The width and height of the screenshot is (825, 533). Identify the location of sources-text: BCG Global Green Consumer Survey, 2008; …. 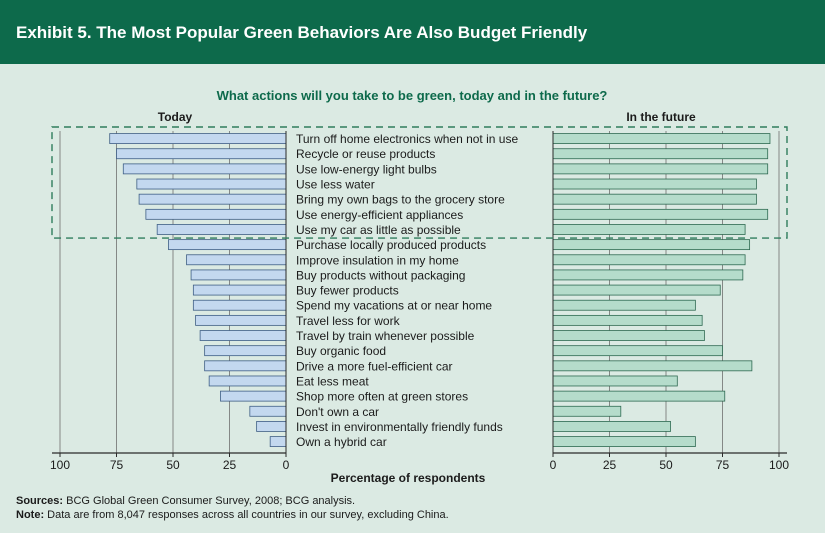
(211, 501).